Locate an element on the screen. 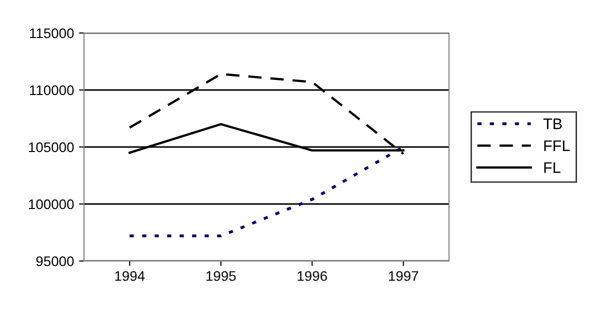 This screenshot has height=328, width=594. x-tick-label: 1997 is located at coordinates (403, 276).